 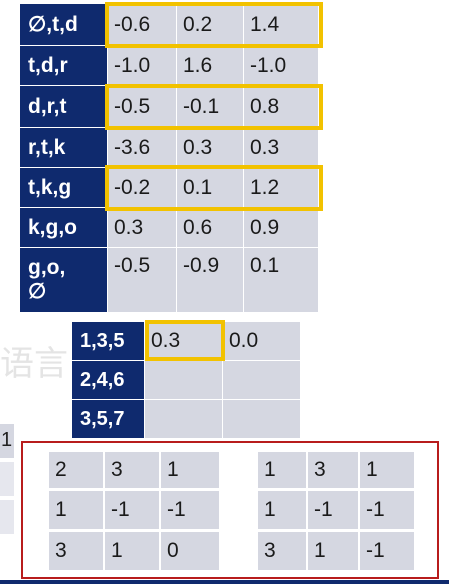 I want to click on value-cell: 0.0, so click(x=261, y=341).